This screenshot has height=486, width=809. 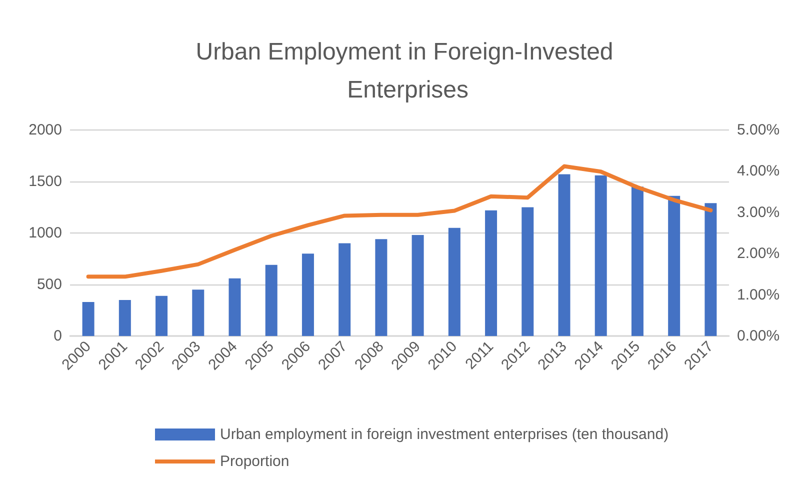 What do you see at coordinates (444, 434) in the screenshot?
I see `legend-label: Urban employment in foreign investment enterprises (ten thousand)` at bounding box center [444, 434].